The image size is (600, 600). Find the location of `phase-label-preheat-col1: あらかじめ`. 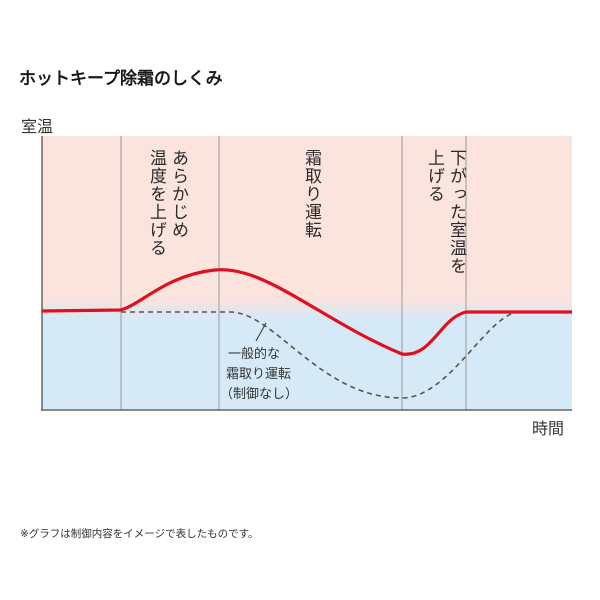

phase-label-preheat-col1: あらかじめ is located at coordinates (178, 194).